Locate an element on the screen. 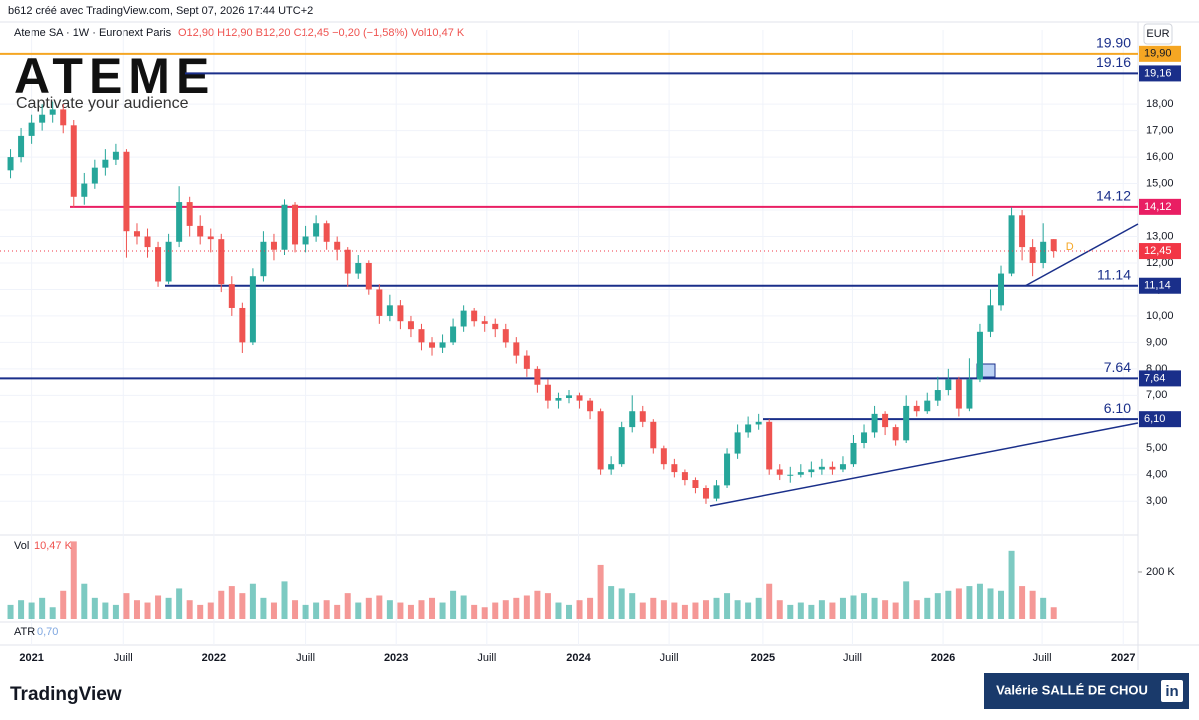  volume-tick-label: 200 K is located at coordinates (1160, 572).